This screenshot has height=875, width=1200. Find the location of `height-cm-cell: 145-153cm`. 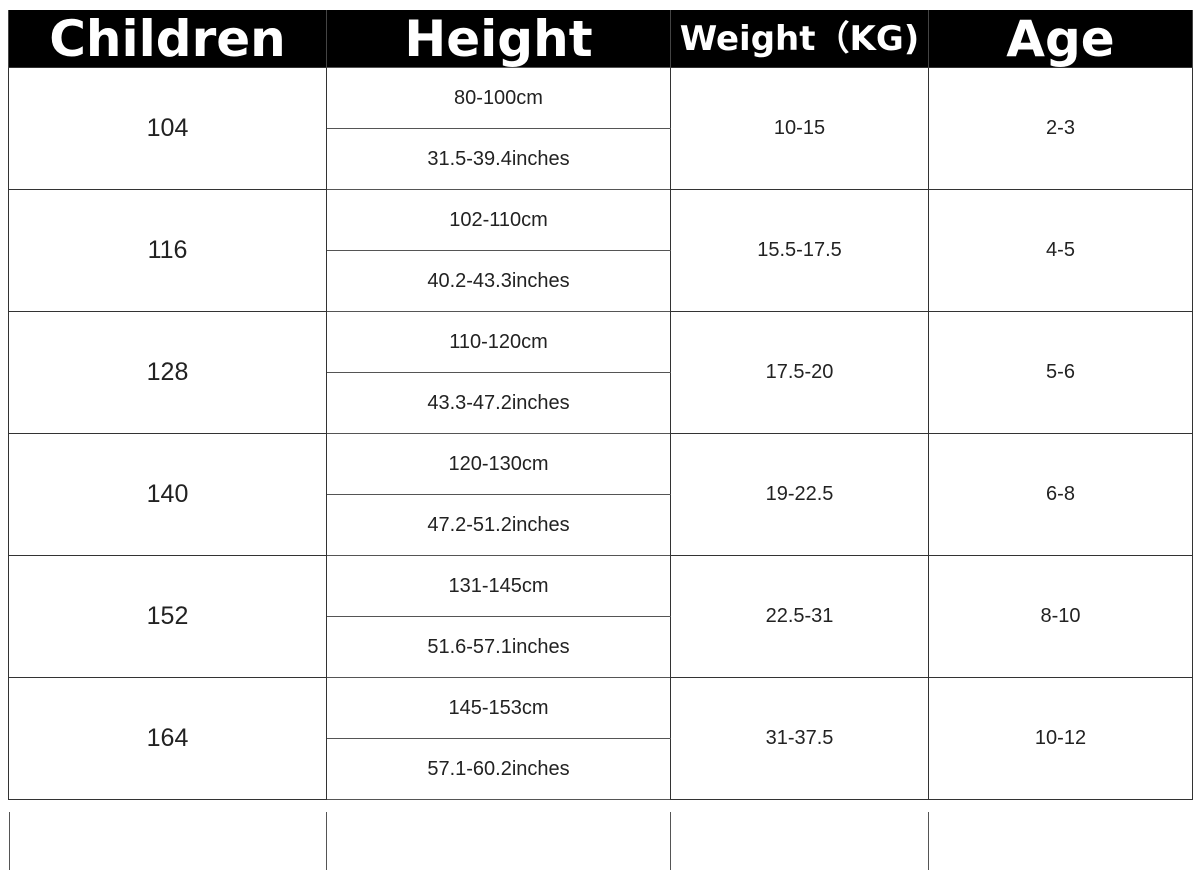

height-cm-cell: 145-153cm is located at coordinates (498, 708).